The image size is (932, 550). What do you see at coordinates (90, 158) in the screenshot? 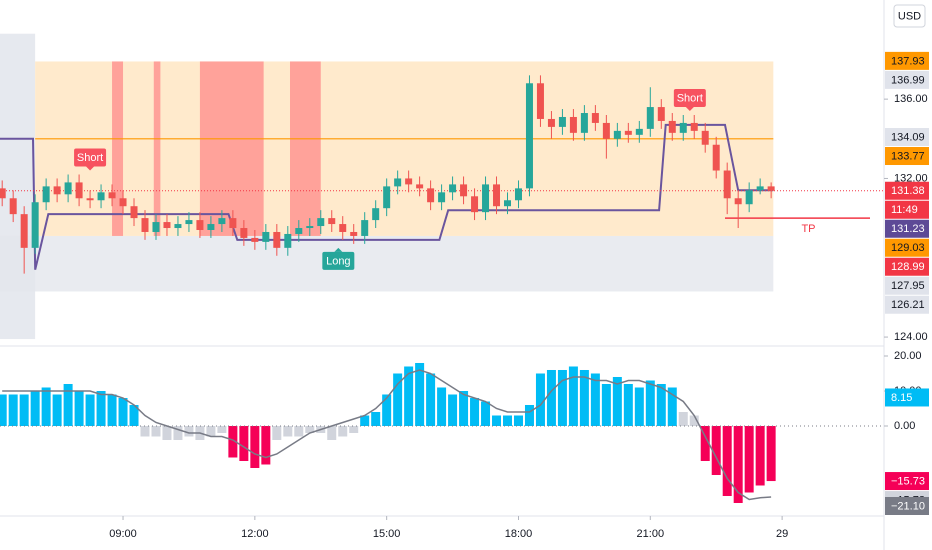
I see `signal-text: Short` at bounding box center [90, 158].